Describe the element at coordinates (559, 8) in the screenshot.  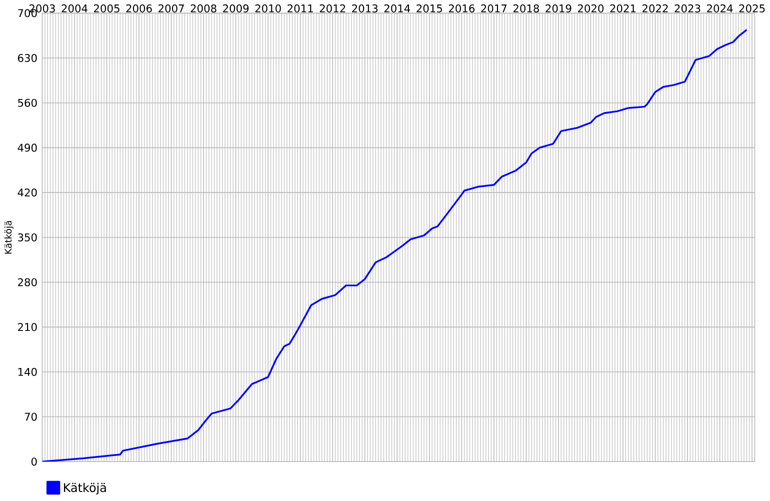
I see `x-tick-label: 2019` at that location.